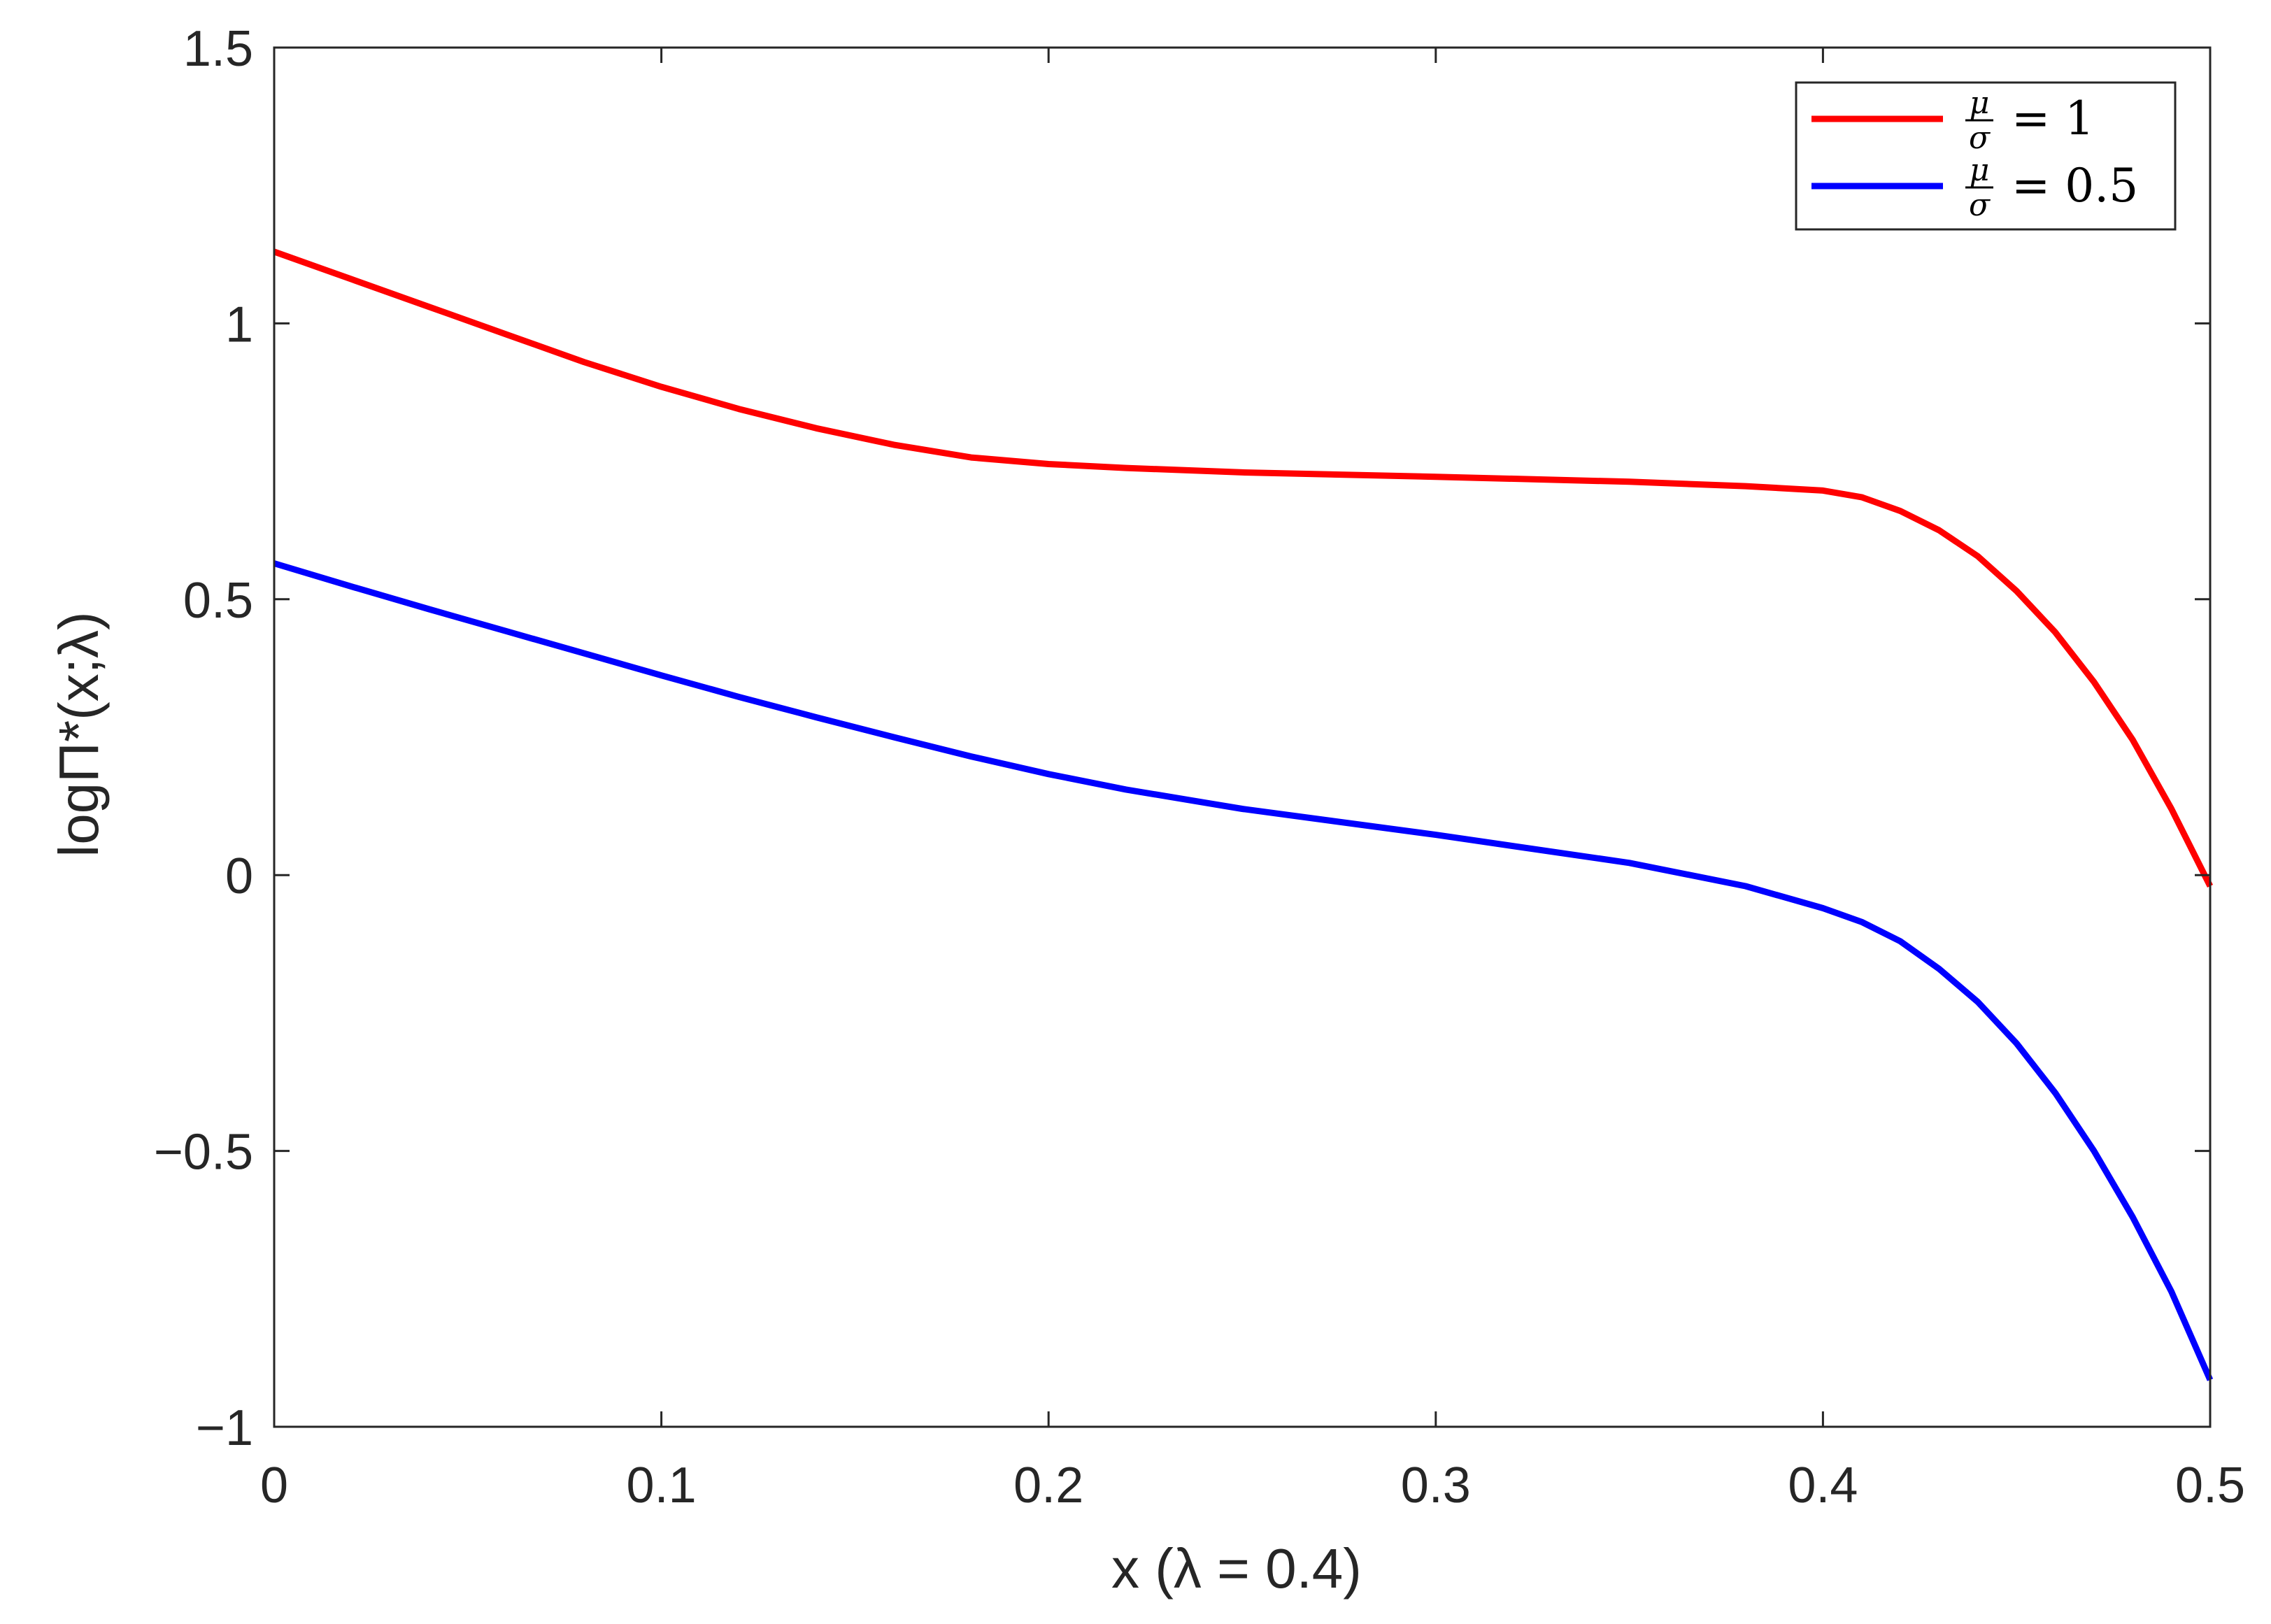 This screenshot has height=1624, width=2271. Describe the element at coordinates (662, 1485) in the screenshot. I see `x-tick-label: 0.1` at that location.